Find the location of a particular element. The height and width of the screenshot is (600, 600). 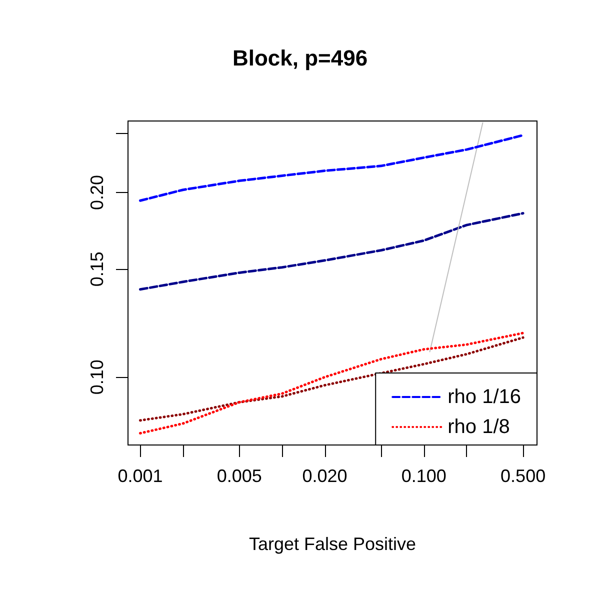

x-axis-title: Target False Positive is located at coordinates (332, 544).